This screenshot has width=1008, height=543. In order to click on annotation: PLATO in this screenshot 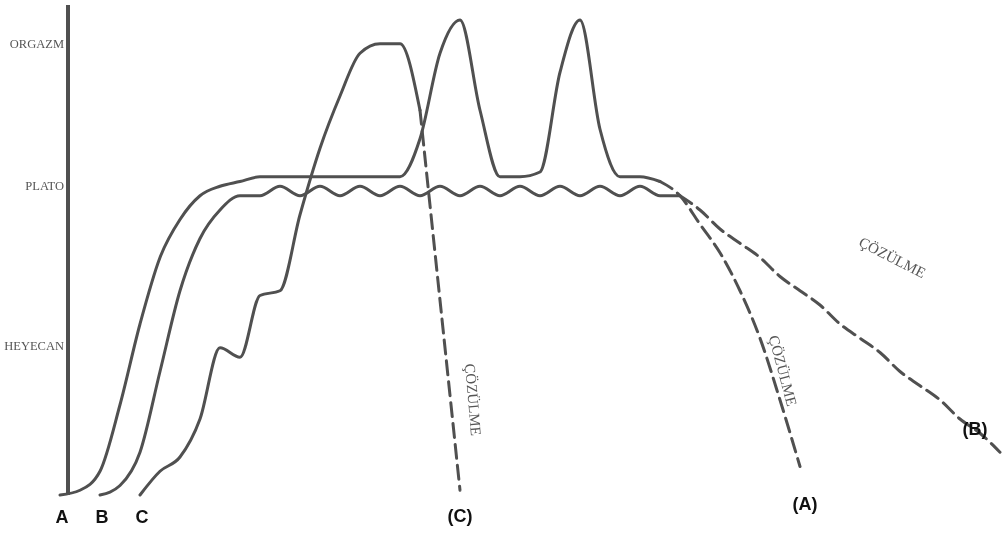, I will do `click(44, 186)`.